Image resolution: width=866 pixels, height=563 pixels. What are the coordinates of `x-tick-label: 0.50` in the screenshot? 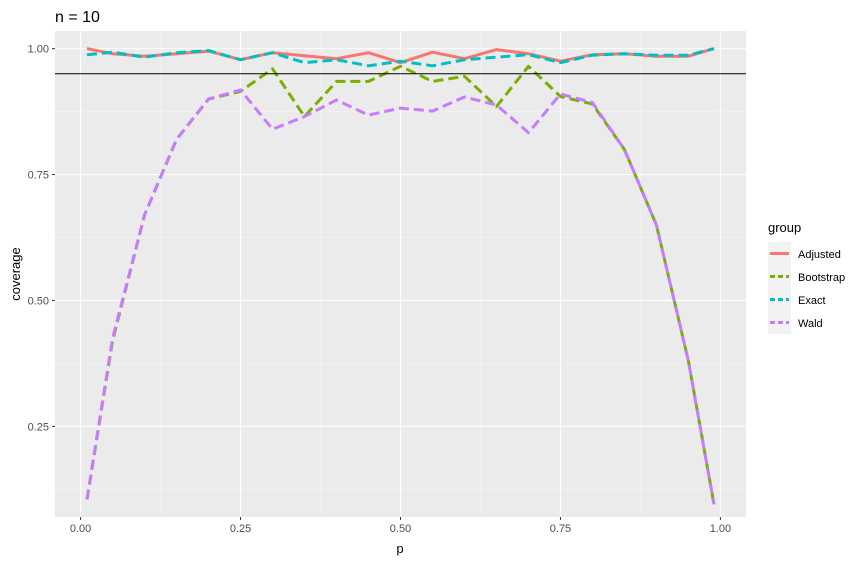 It's located at (400, 529).